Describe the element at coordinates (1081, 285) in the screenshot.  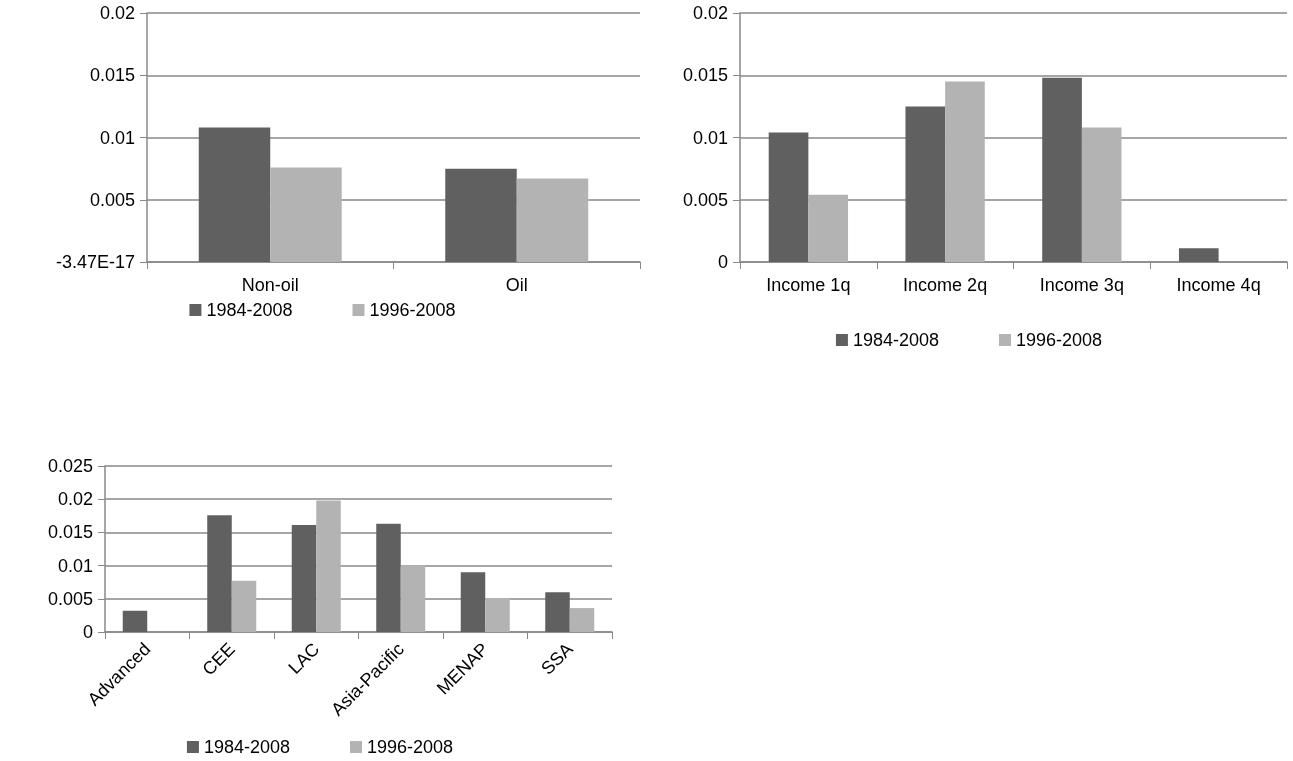
I see `x-tick-label: Income 3q` at that location.